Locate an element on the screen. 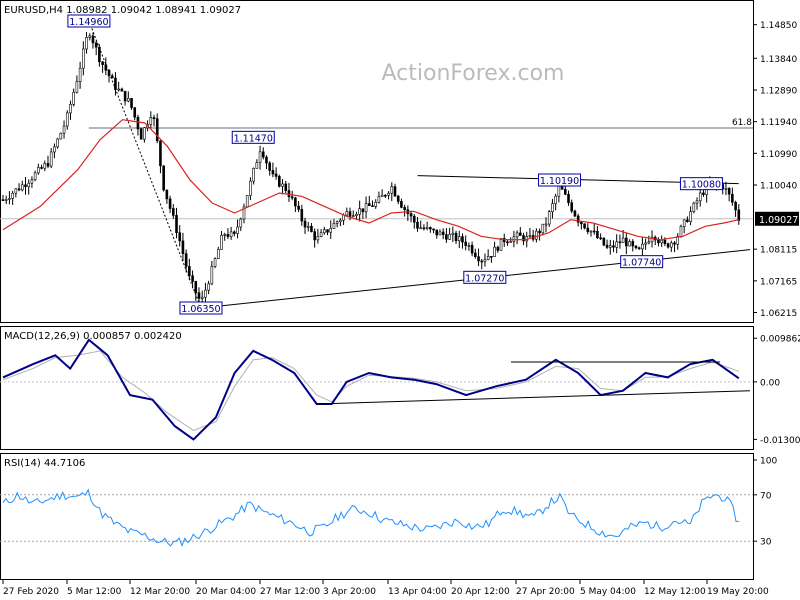 The height and width of the screenshot is (600, 800). rsi-tick-label: 30 is located at coordinates (766, 543).